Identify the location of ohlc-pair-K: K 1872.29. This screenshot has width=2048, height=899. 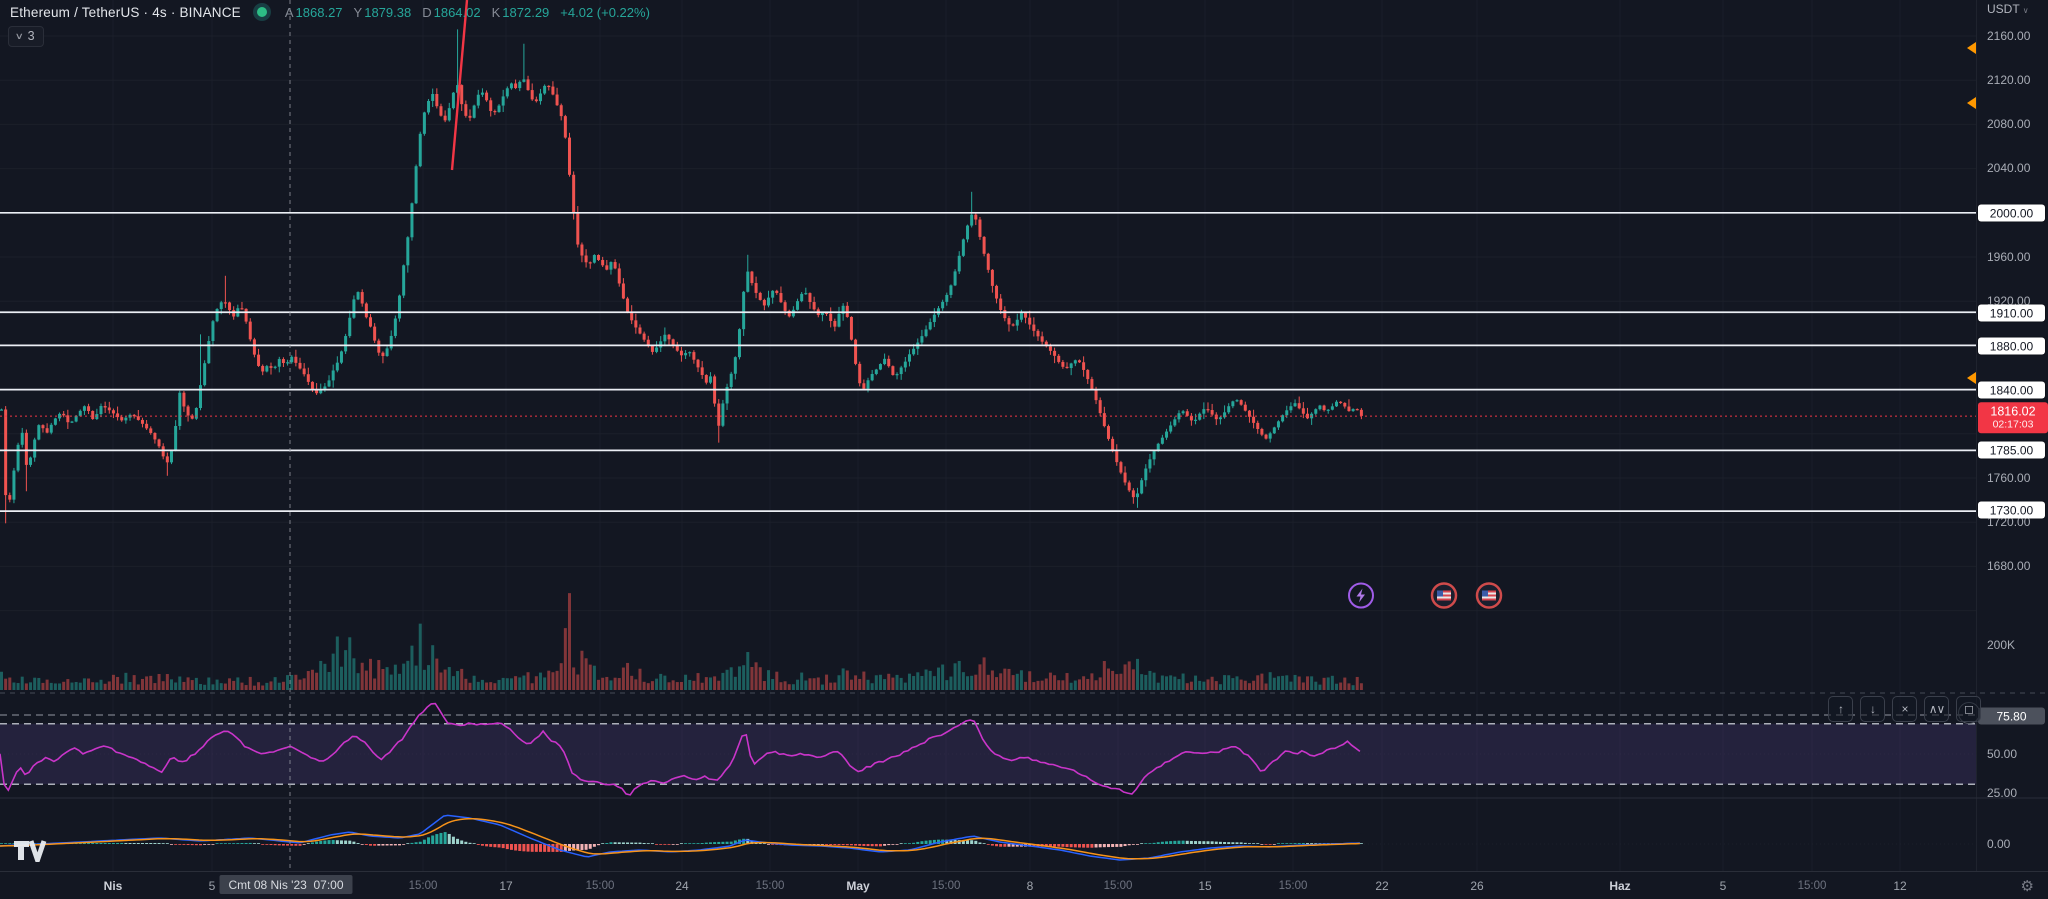
(520, 12).